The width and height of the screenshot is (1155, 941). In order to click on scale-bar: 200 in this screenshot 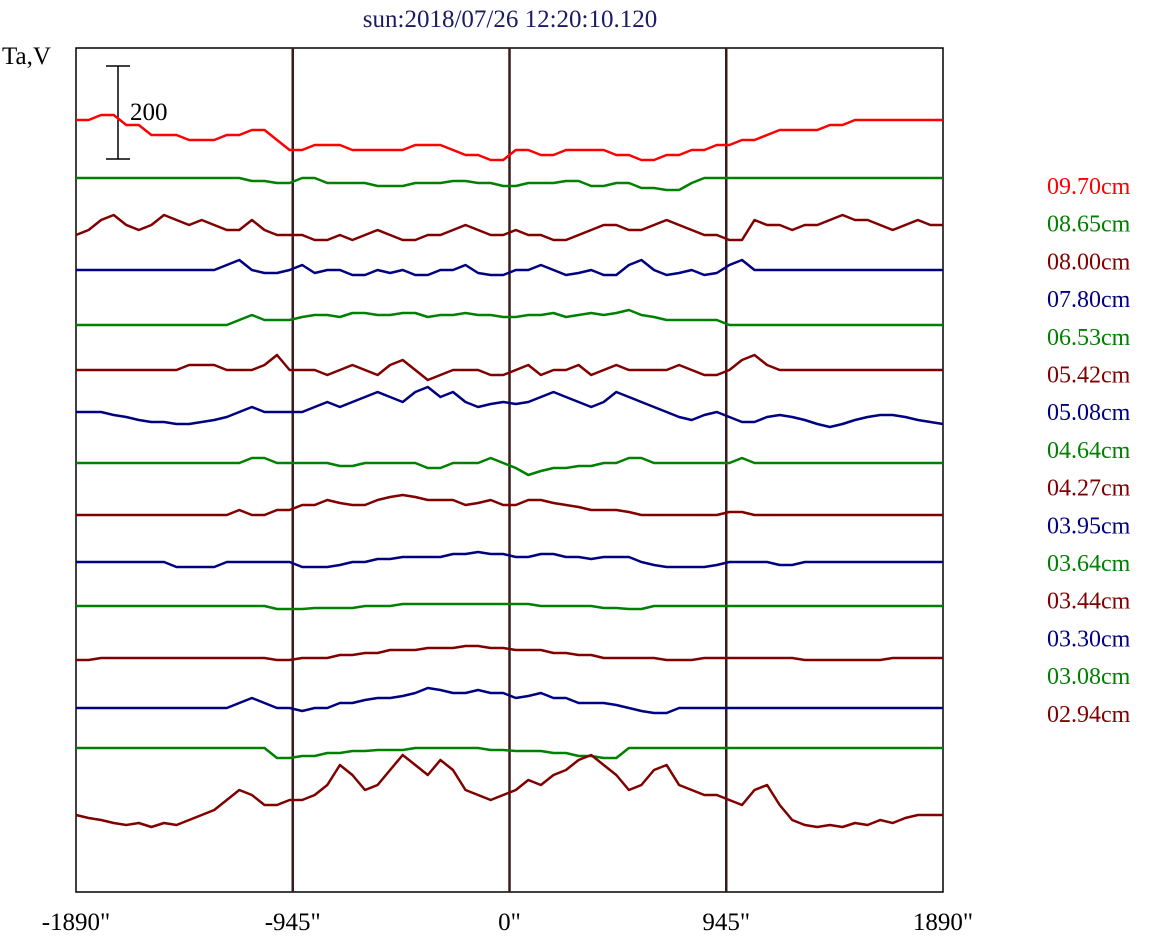, I will do `click(137, 112)`.